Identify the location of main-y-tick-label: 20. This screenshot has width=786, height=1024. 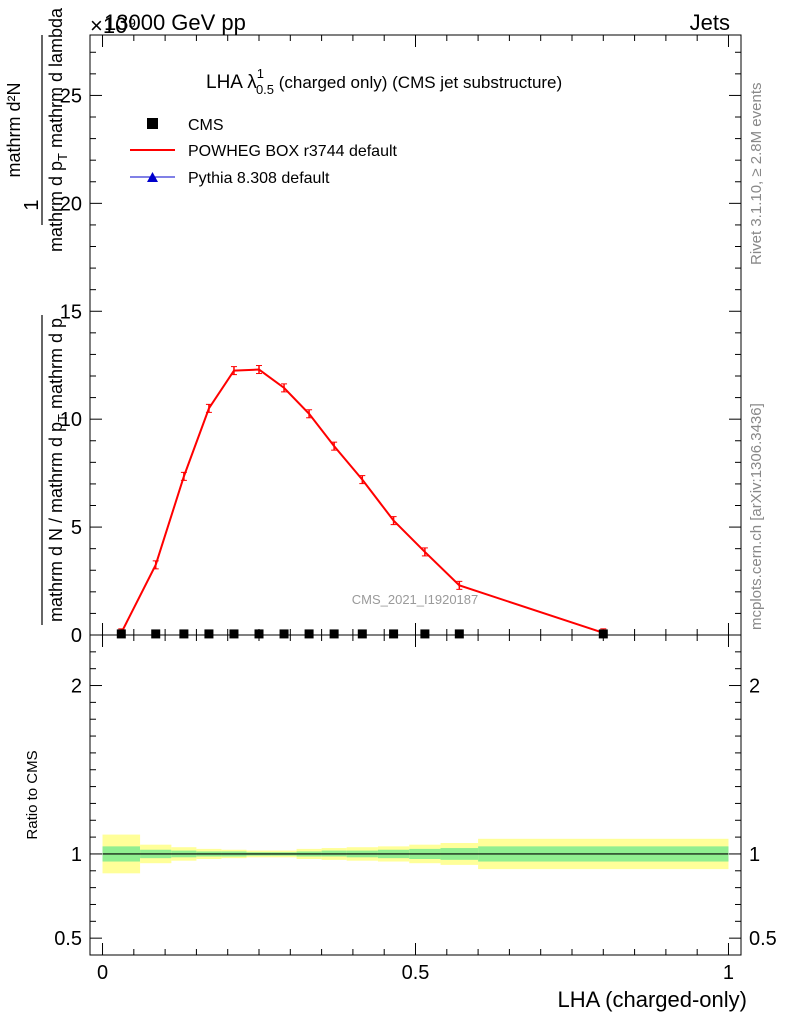
(71, 204).